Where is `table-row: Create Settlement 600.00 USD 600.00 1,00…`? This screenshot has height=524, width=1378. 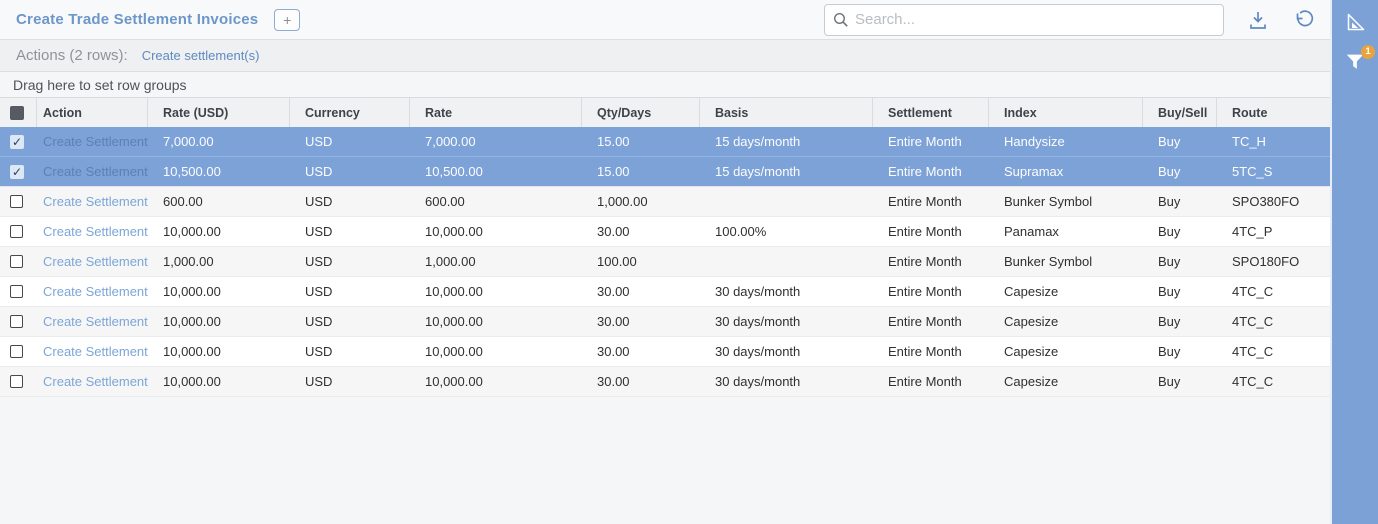
table-row: Create Settlement 600.00 USD 600.00 1,00… is located at coordinates (665, 202).